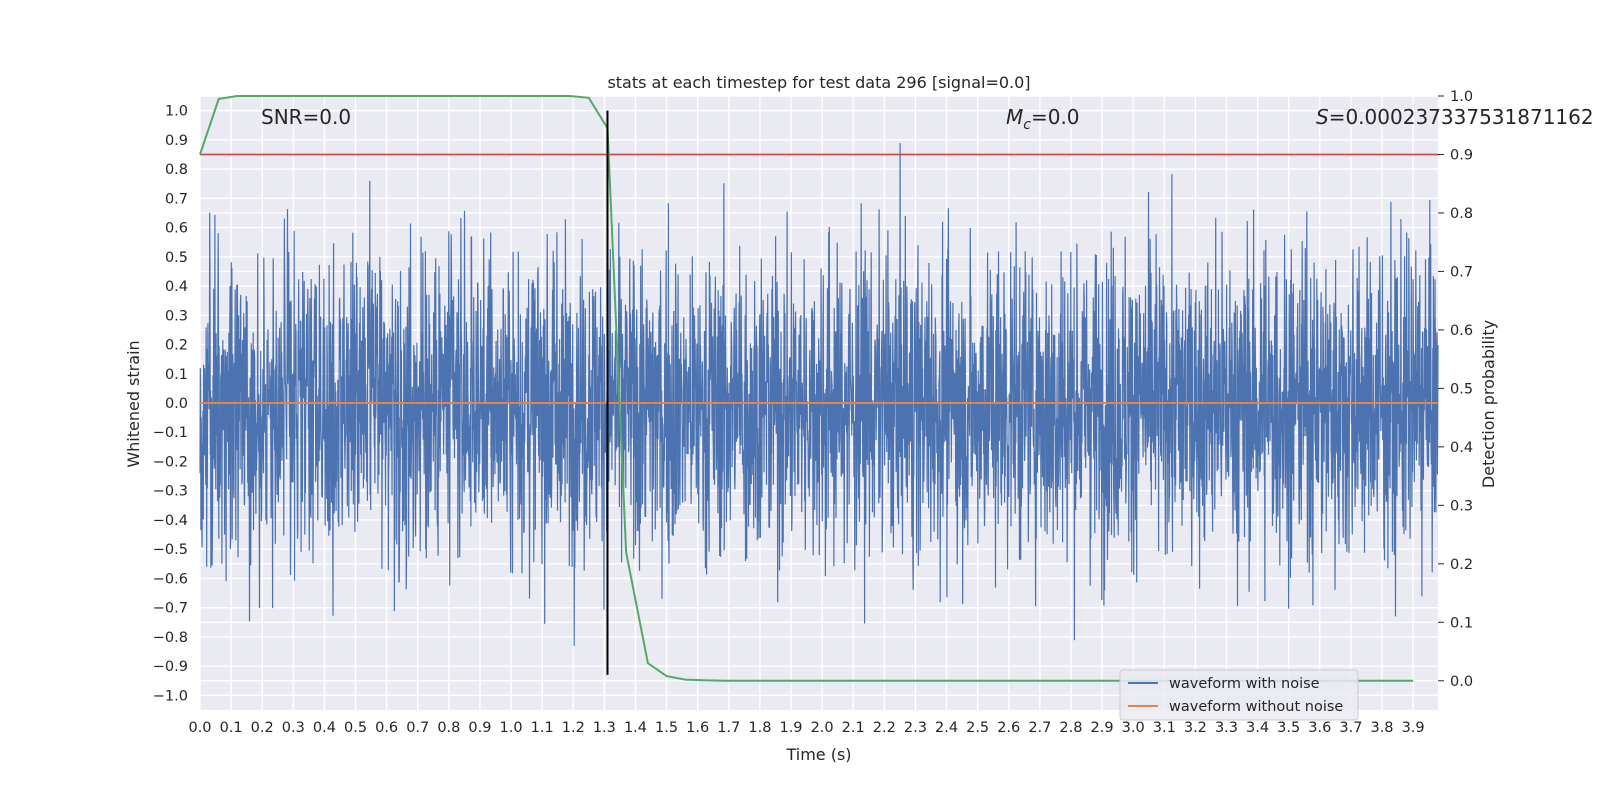  What do you see at coordinates (666, 728) in the screenshot?
I see `x-tick-label: 1.5` at bounding box center [666, 728].